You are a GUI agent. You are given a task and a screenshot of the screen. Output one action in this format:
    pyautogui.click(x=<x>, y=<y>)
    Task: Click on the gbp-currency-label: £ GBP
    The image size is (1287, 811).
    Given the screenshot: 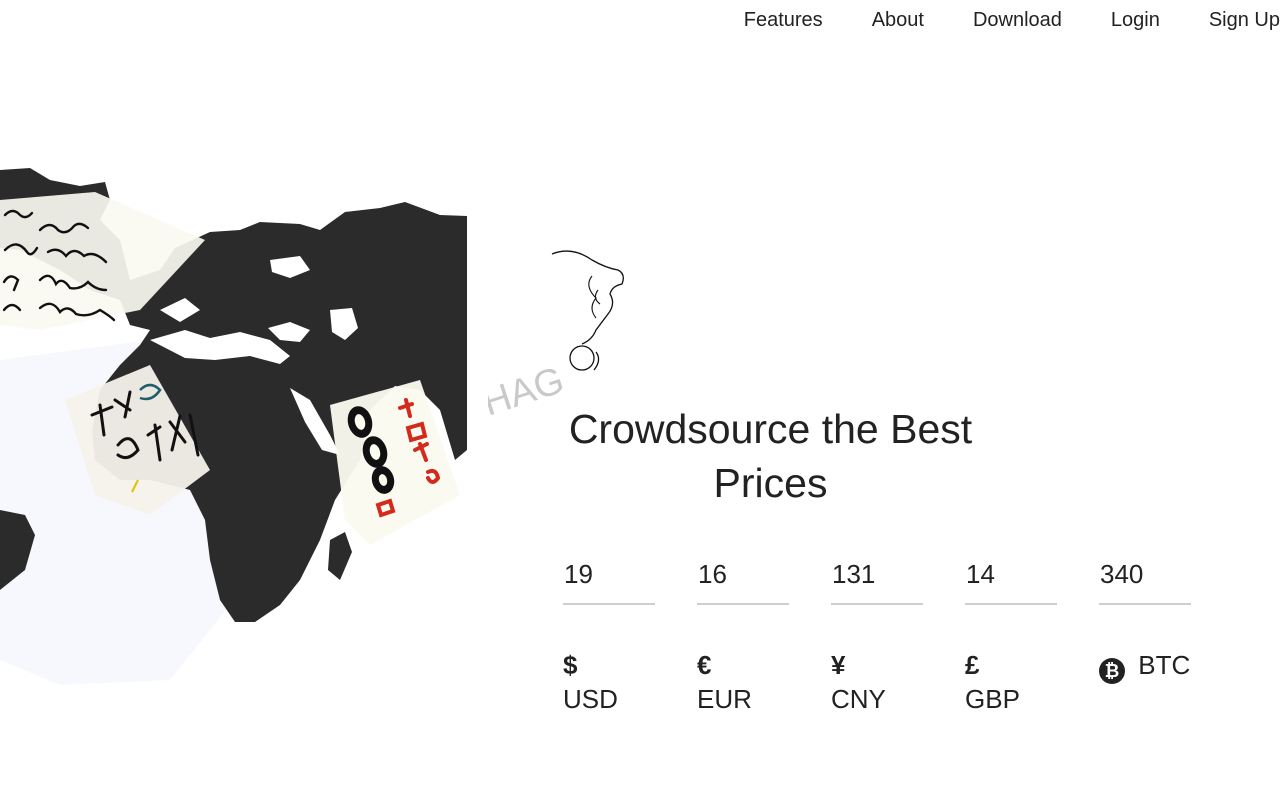 What is the action you would take?
    pyautogui.click(x=1011, y=682)
    